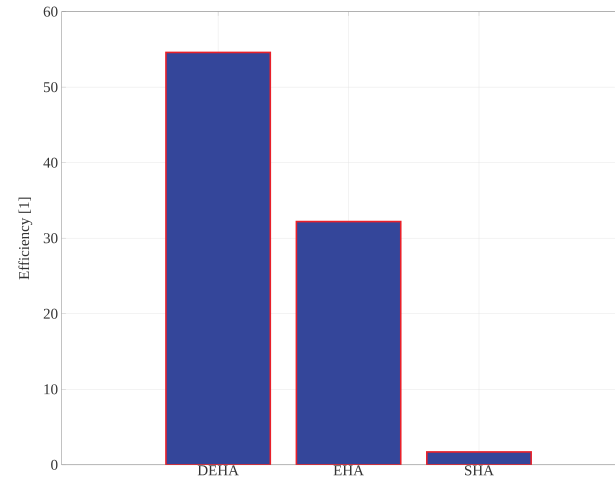 Image resolution: width=615 pixels, height=483 pixels. I want to click on y-tick-label: 30, so click(51, 238).